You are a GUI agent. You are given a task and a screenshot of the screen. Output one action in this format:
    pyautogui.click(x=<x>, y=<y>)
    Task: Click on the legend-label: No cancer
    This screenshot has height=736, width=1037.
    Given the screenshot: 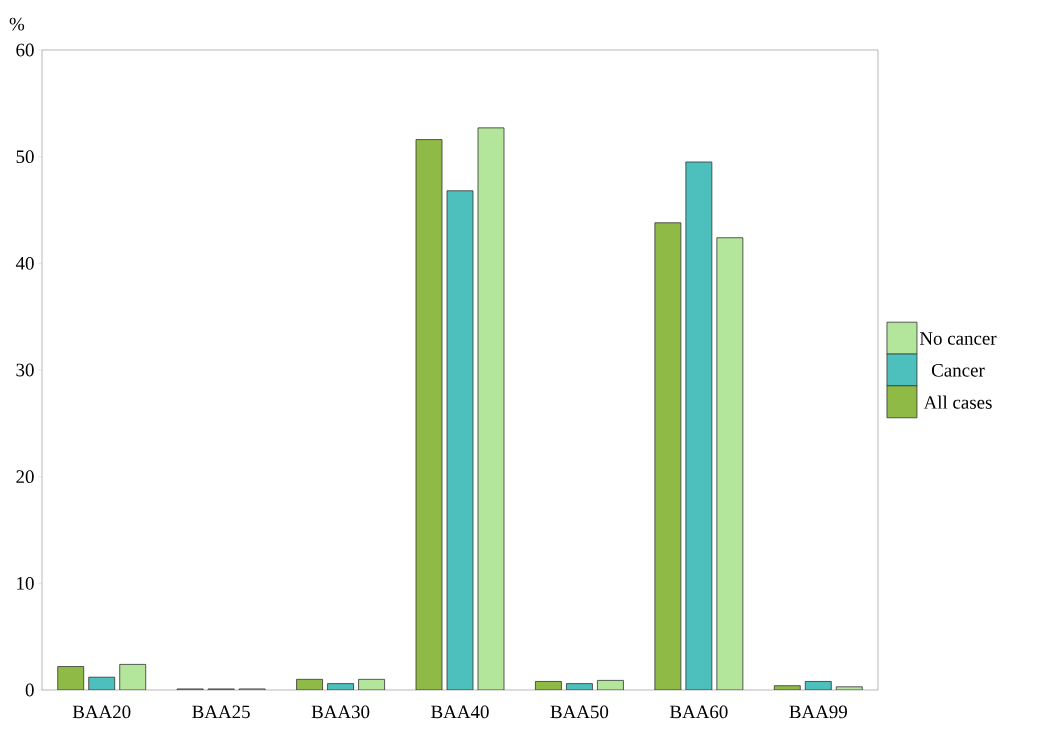 What is the action you would take?
    pyautogui.click(x=958, y=338)
    